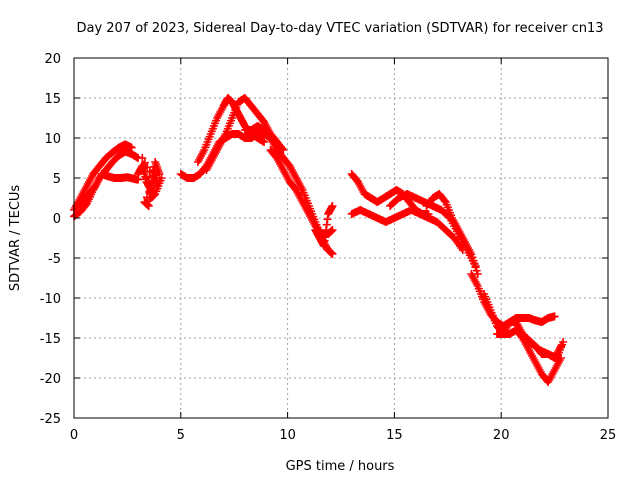  I want to click on x-tick-label: 10, so click(287, 435).